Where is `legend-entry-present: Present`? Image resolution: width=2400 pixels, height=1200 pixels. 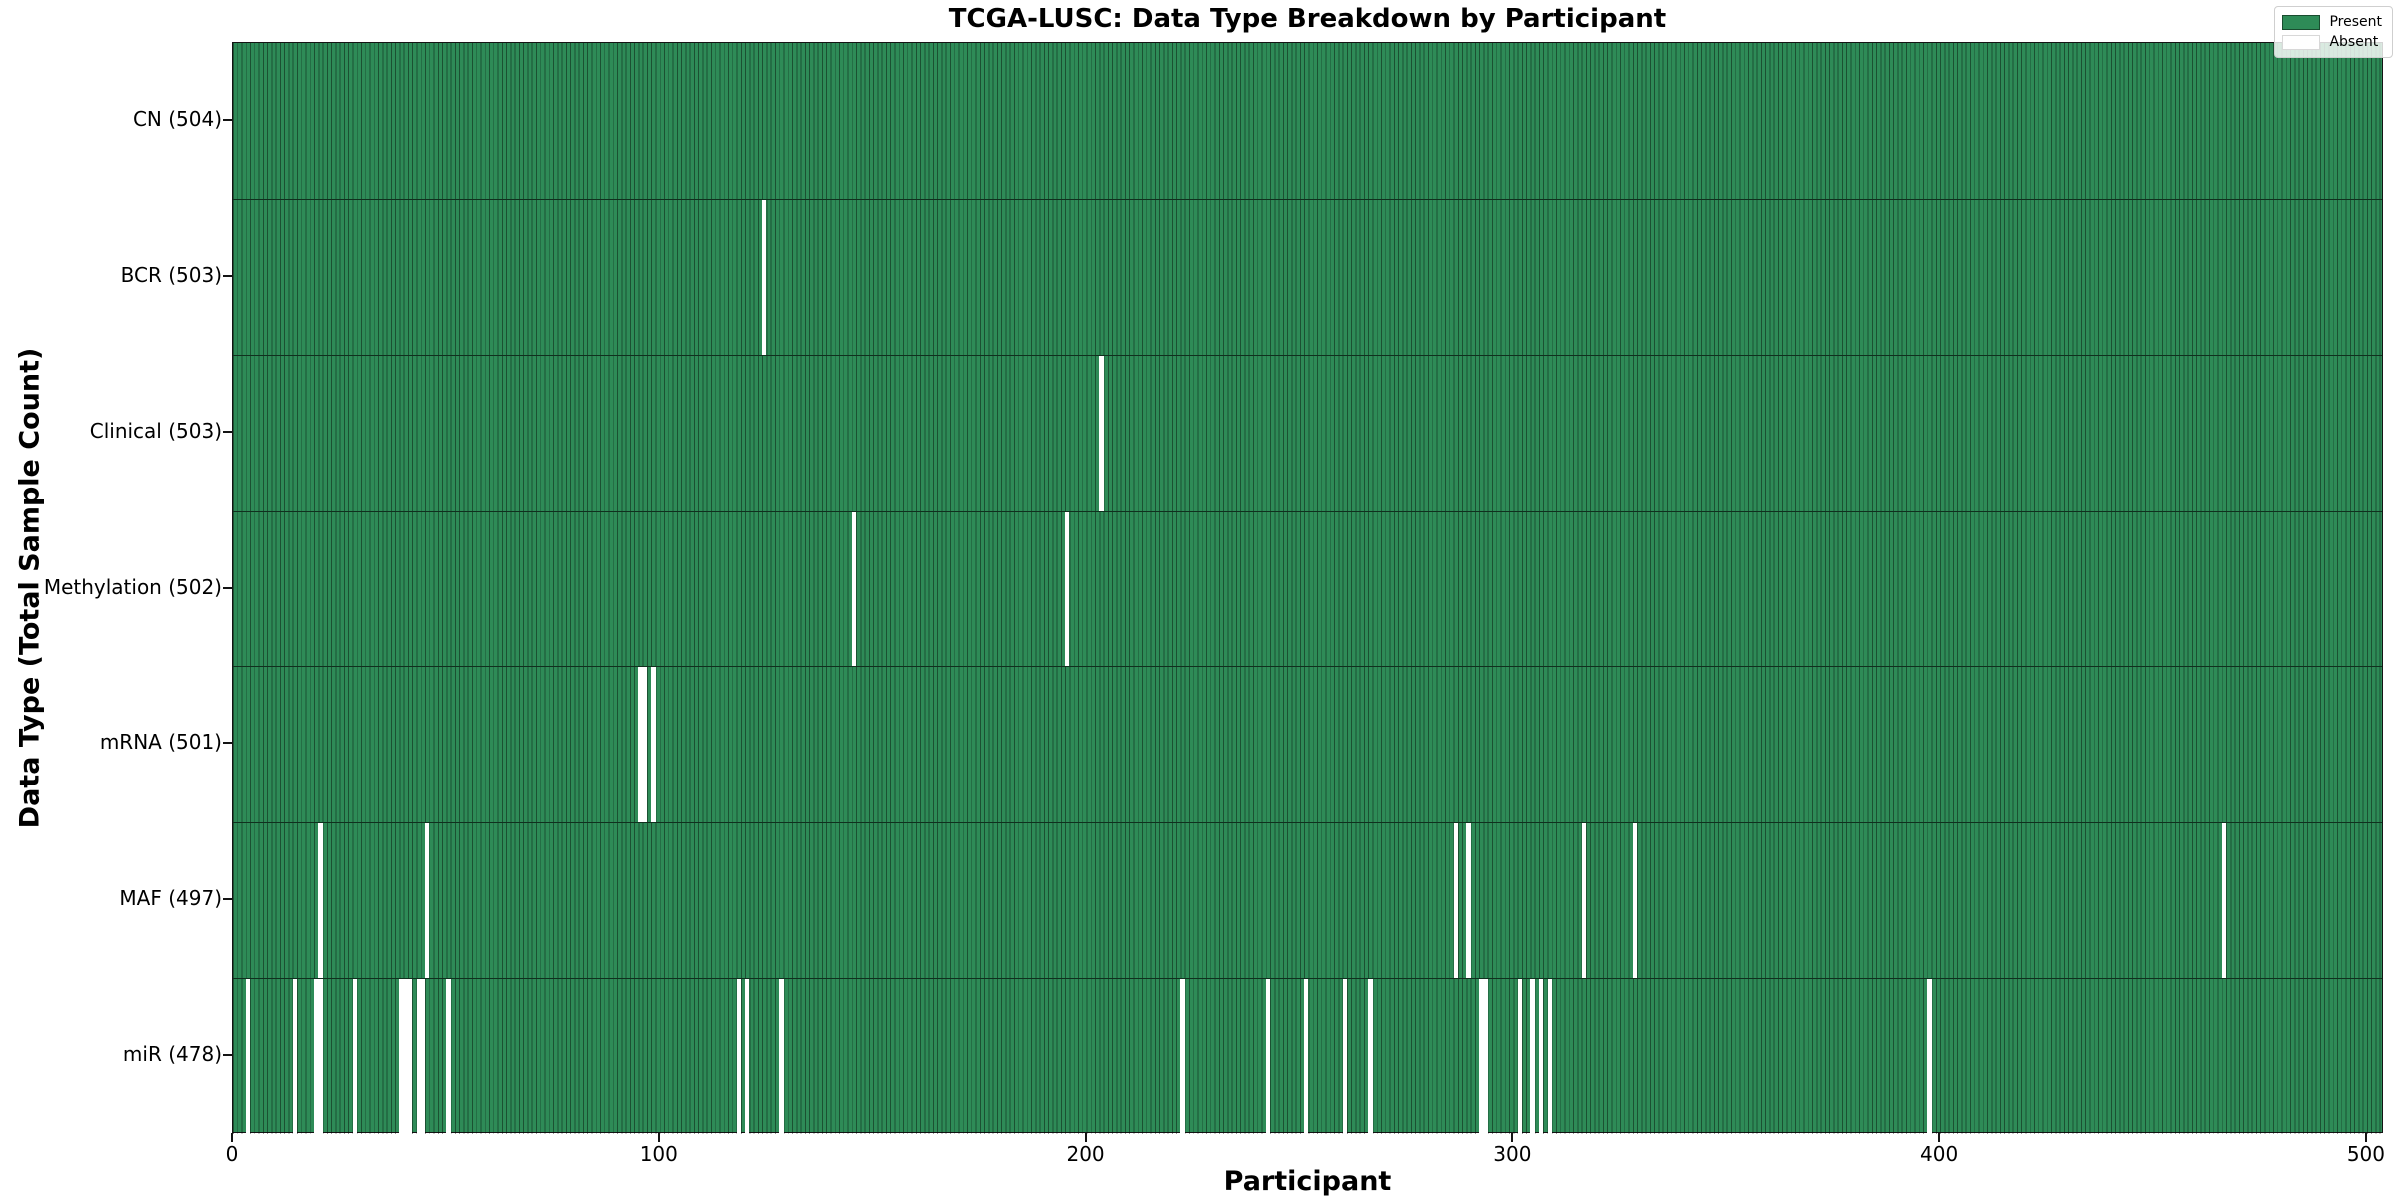 legend-entry-present: Present is located at coordinates (2332, 22).